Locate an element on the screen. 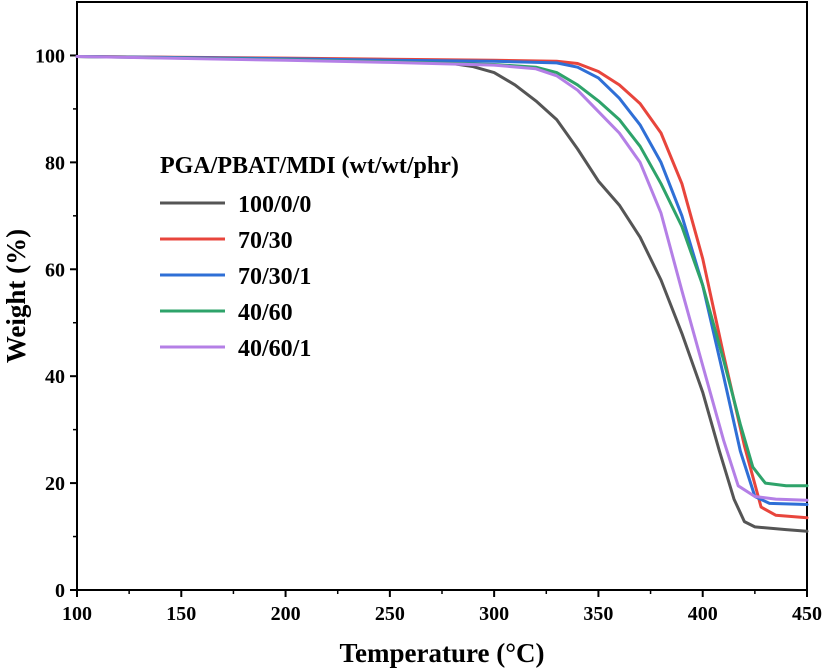 The height and width of the screenshot is (670, 827). x-tick-label: 450 is located at coordinates (807, 614).